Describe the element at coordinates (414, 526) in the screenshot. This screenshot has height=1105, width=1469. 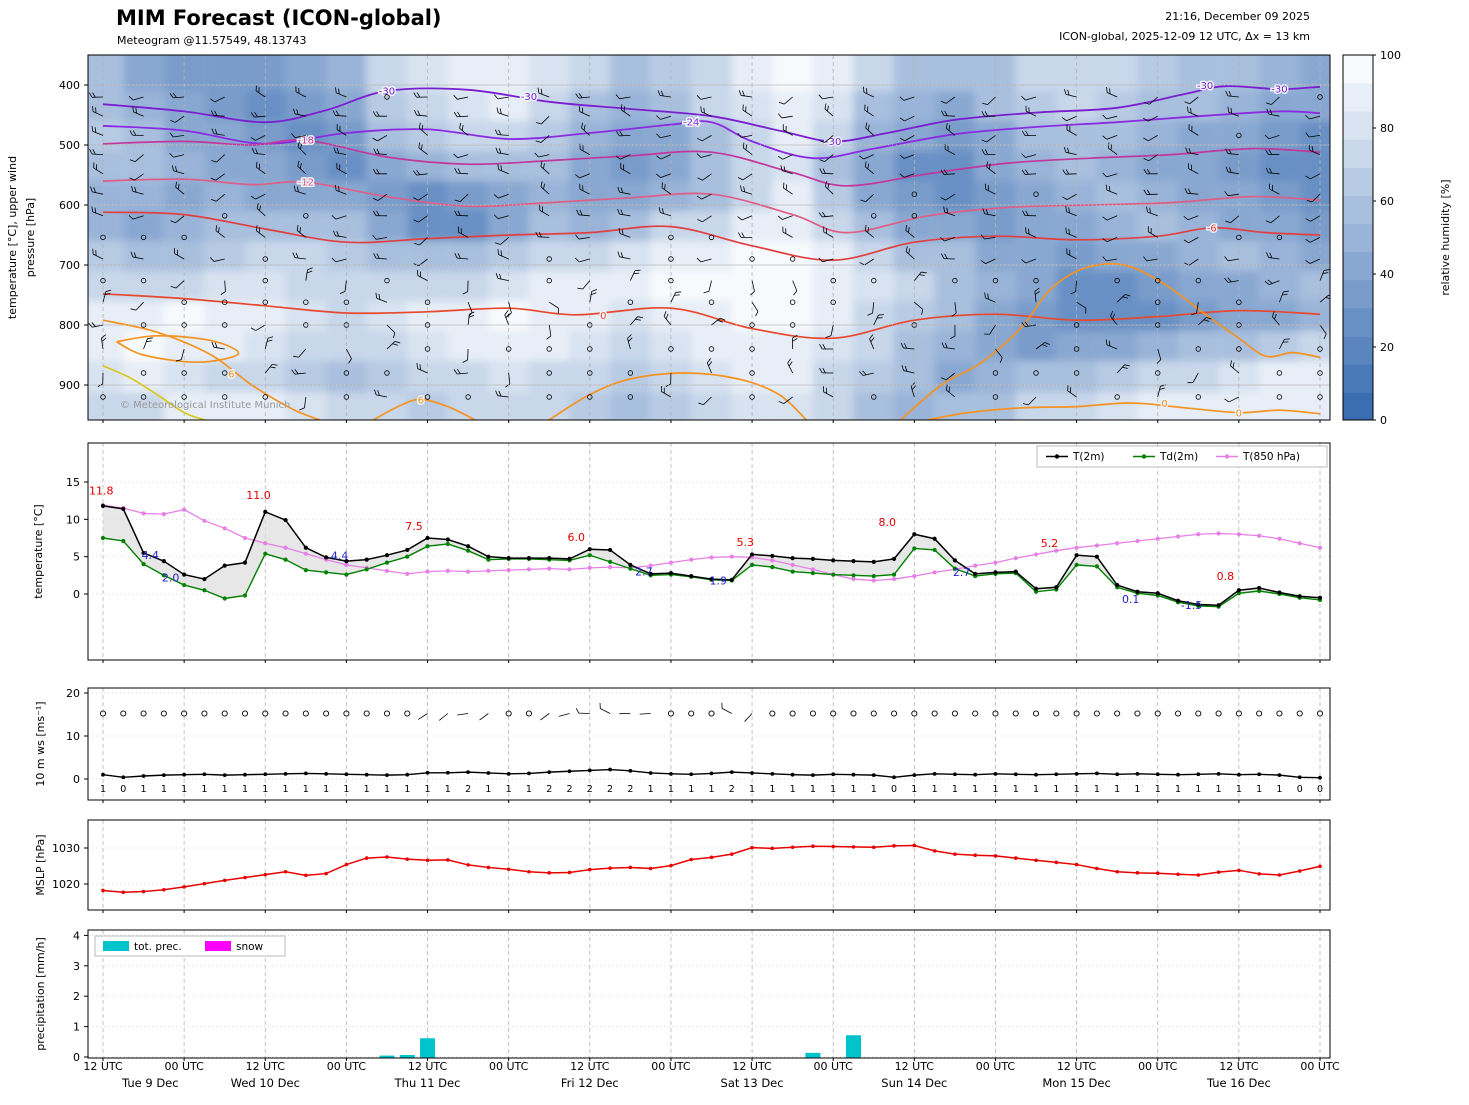
I see `svg-text: 7.5` at that location.